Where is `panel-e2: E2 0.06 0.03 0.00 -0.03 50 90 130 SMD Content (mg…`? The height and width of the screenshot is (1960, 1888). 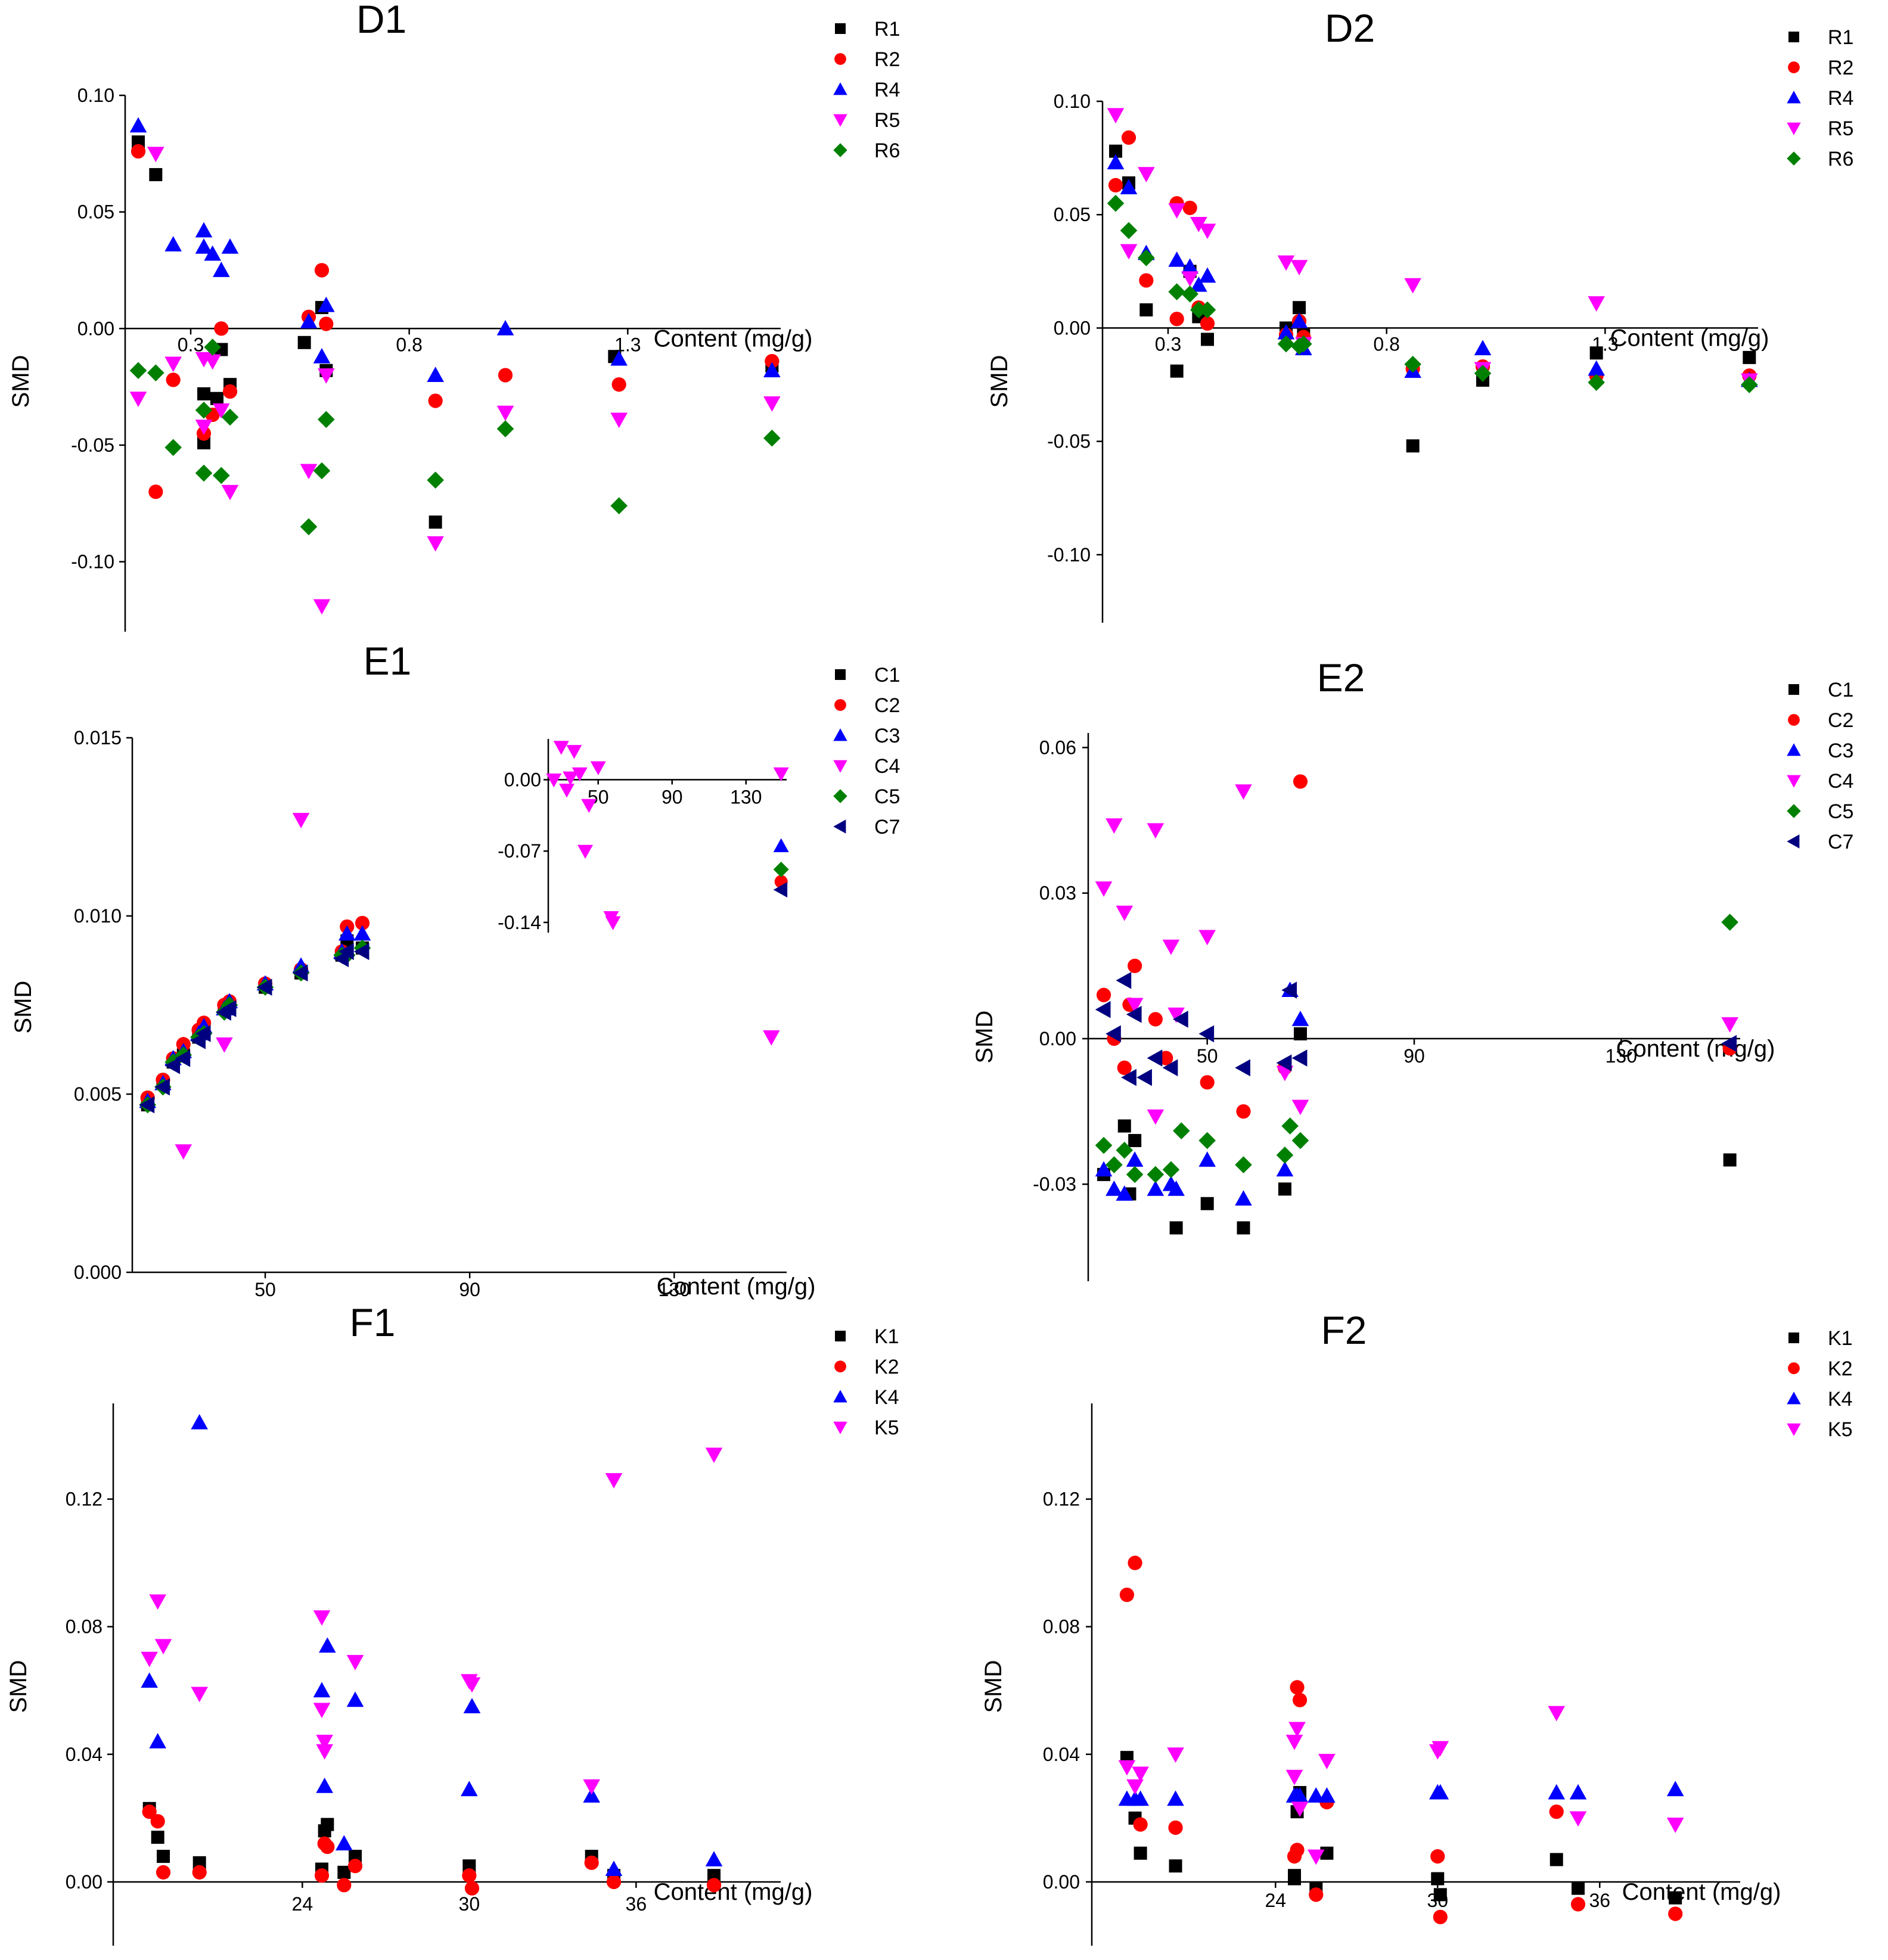 panel-e2: E2 0.06 0.03 0.00 -0.03 50 90 130 SMD Content (mg… is located at coordinates (1412, 968).